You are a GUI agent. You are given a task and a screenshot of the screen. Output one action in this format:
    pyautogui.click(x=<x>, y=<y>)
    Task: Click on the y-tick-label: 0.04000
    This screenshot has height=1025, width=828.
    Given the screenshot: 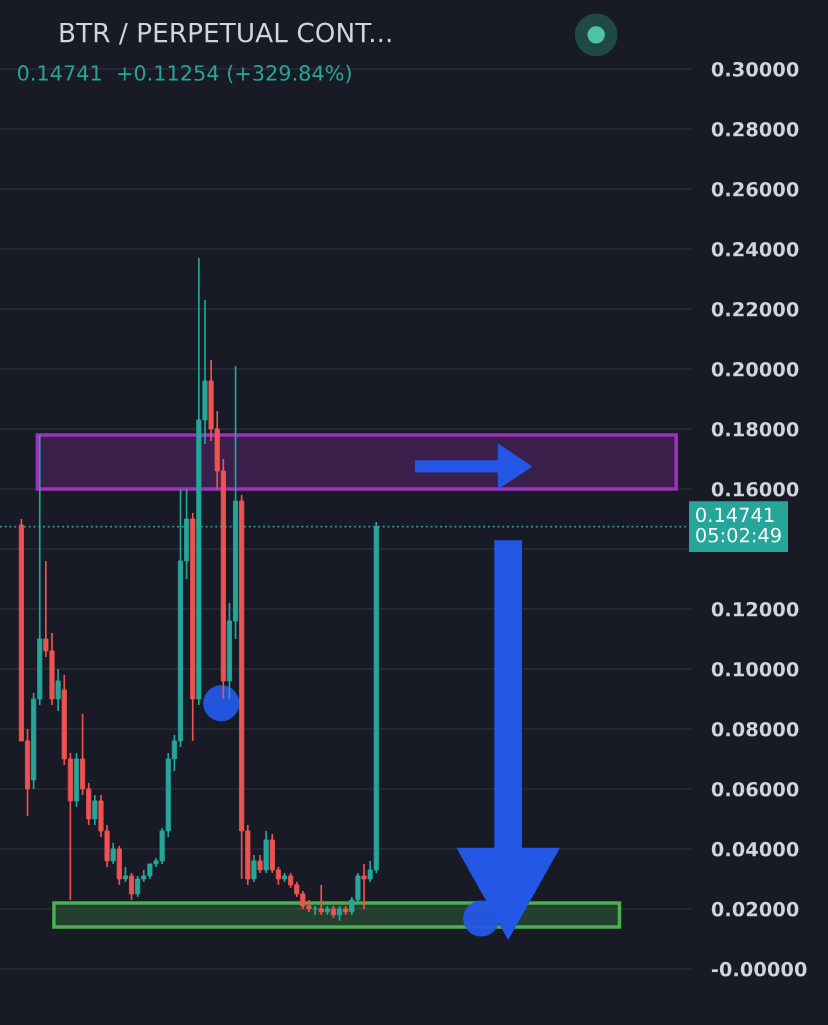 What is the action you would take?
    pyautogui.click(x=755, y=849)
    